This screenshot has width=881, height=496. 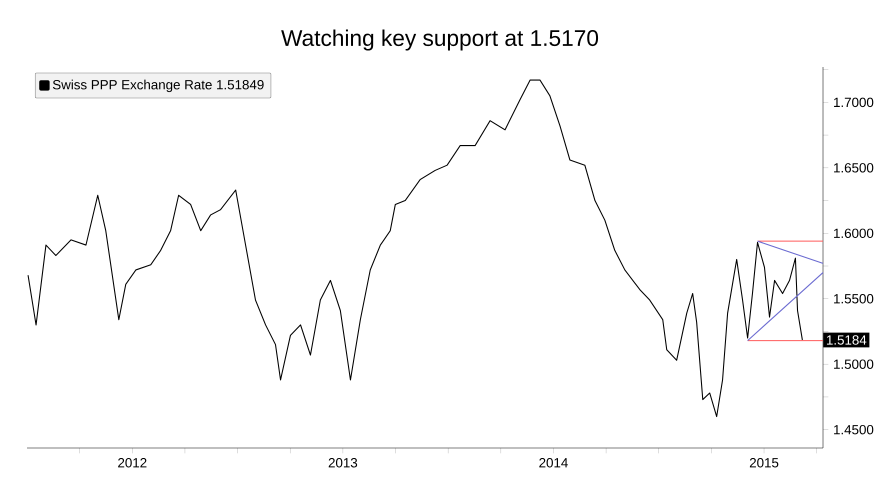 What do you see at coordinates (764, 463) in the screenshot?
I see `x-tick-label: 2015` at bounding box center [764, 463].